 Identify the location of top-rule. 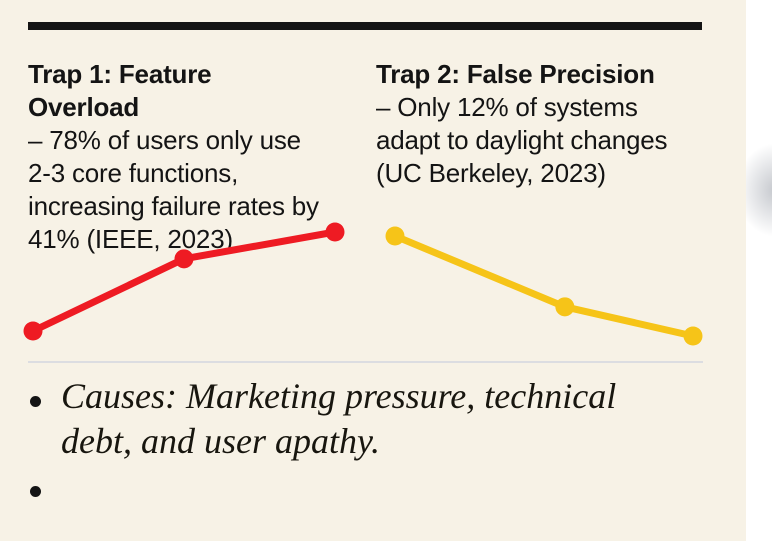
(365, 26).